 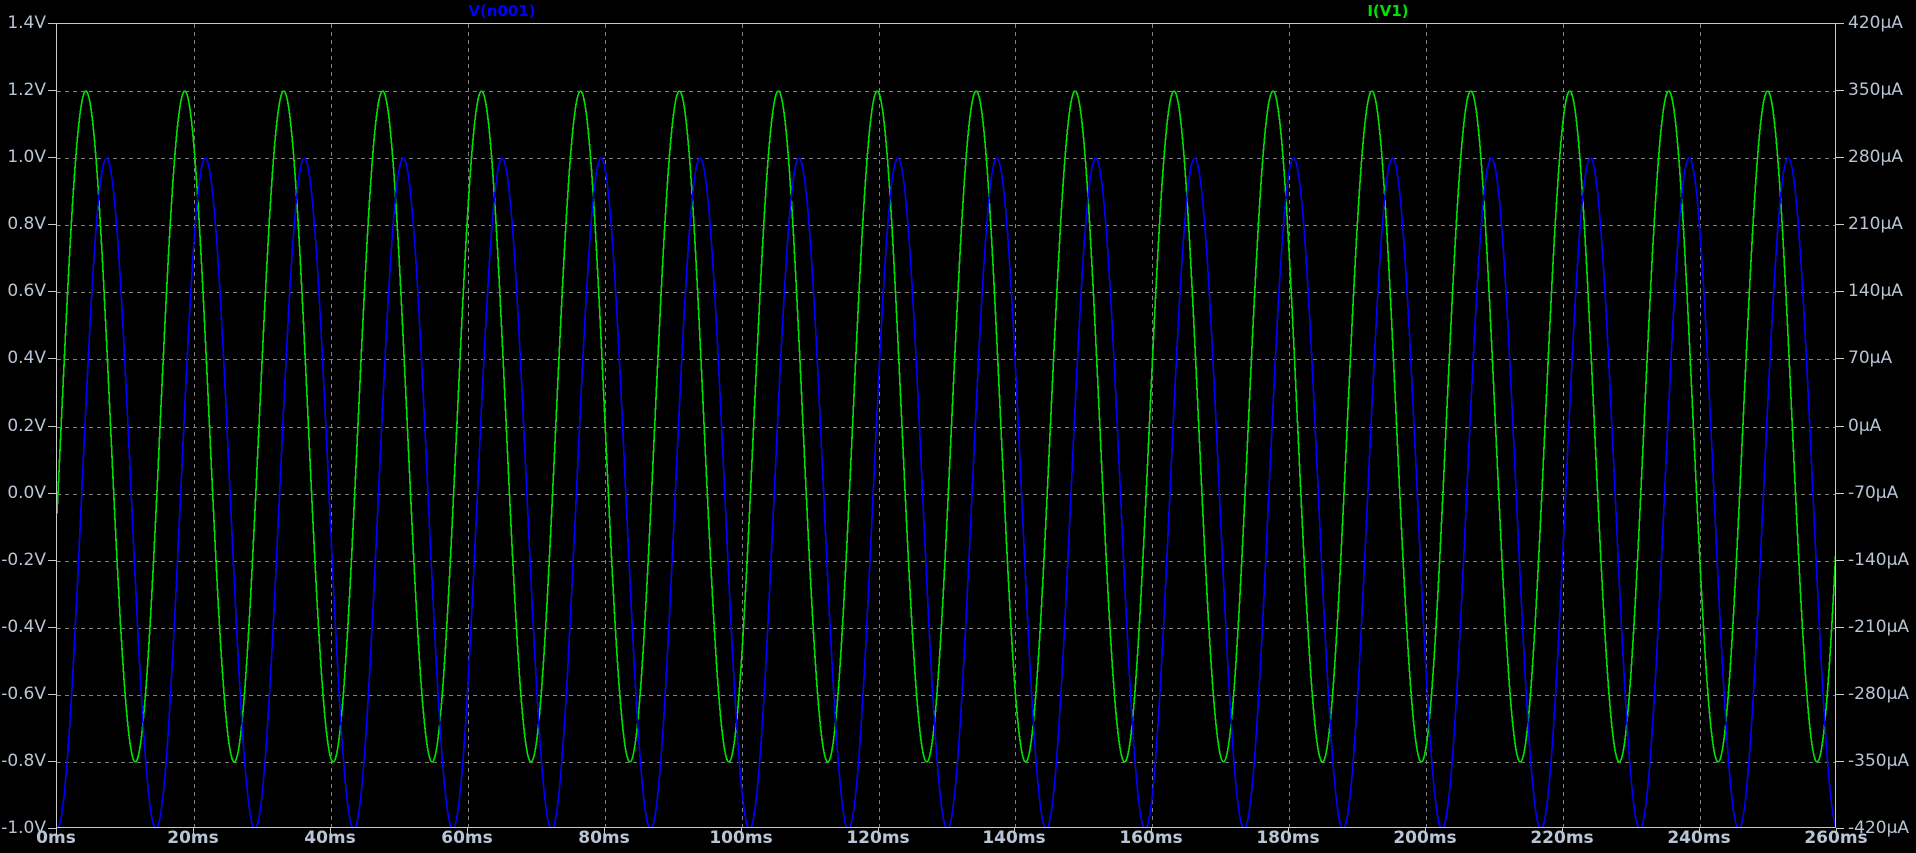 What do you see at coordinates (1836, 838) in the screenshot?
I see `x-tick-label: 260ms` at bounding box center [1836, 838].